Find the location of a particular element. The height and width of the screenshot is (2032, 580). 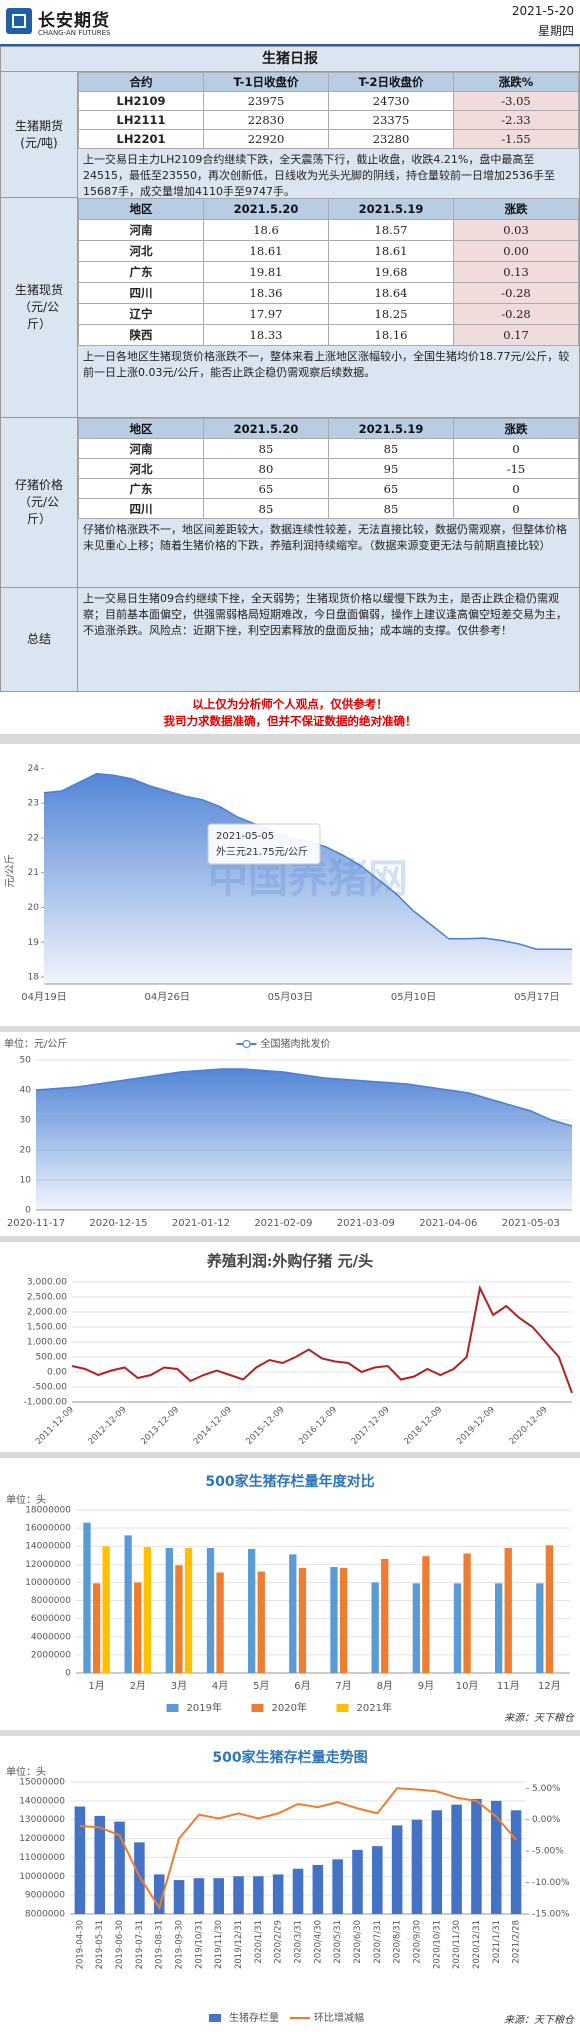

section-label: 总结 is located at coordinates (39, 639).